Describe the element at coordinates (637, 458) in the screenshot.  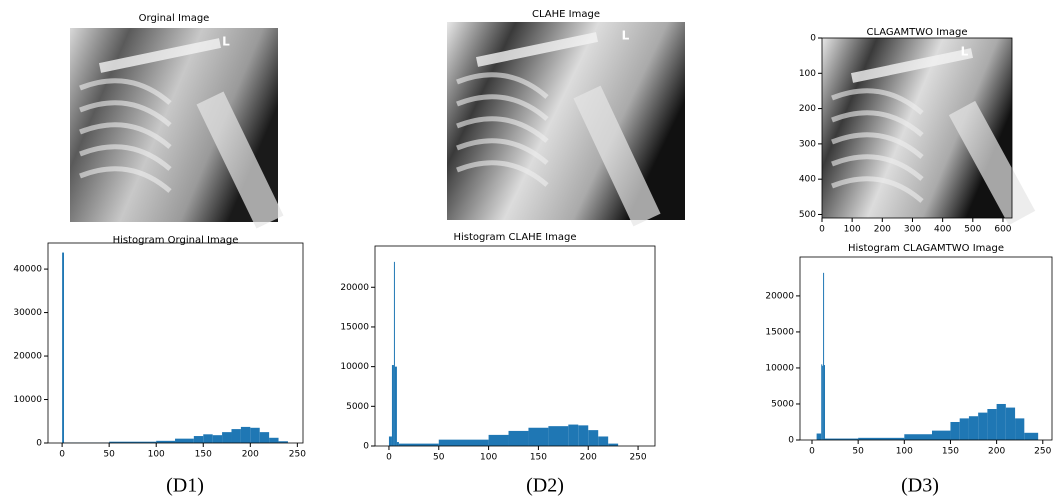
I see `x-tick-label: 250` at that location.